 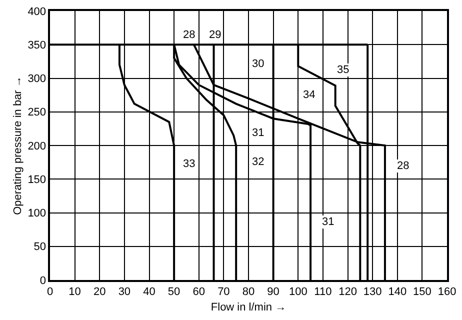 What do you see at coordinates (372, 292) in the screenshot?
I see `x-tick-label: 130` at bounding box center [372, 292].